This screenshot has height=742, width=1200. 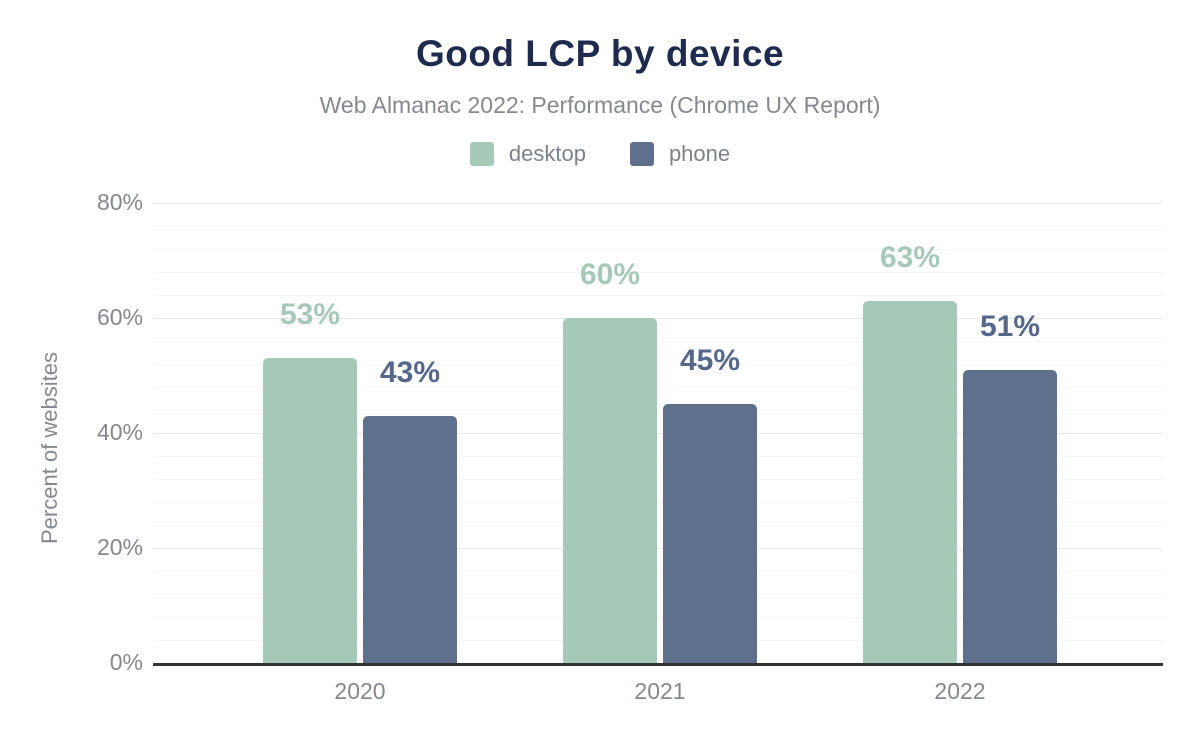 I want to click on value-label-phone-2021: 45%, so click(x=710, y=361).